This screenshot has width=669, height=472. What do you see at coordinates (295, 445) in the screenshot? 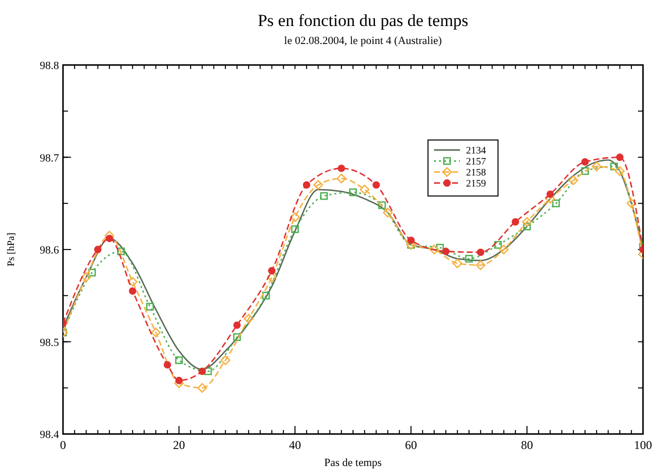
I see `x-tick-label: 40` at bounding box center [295, 445].